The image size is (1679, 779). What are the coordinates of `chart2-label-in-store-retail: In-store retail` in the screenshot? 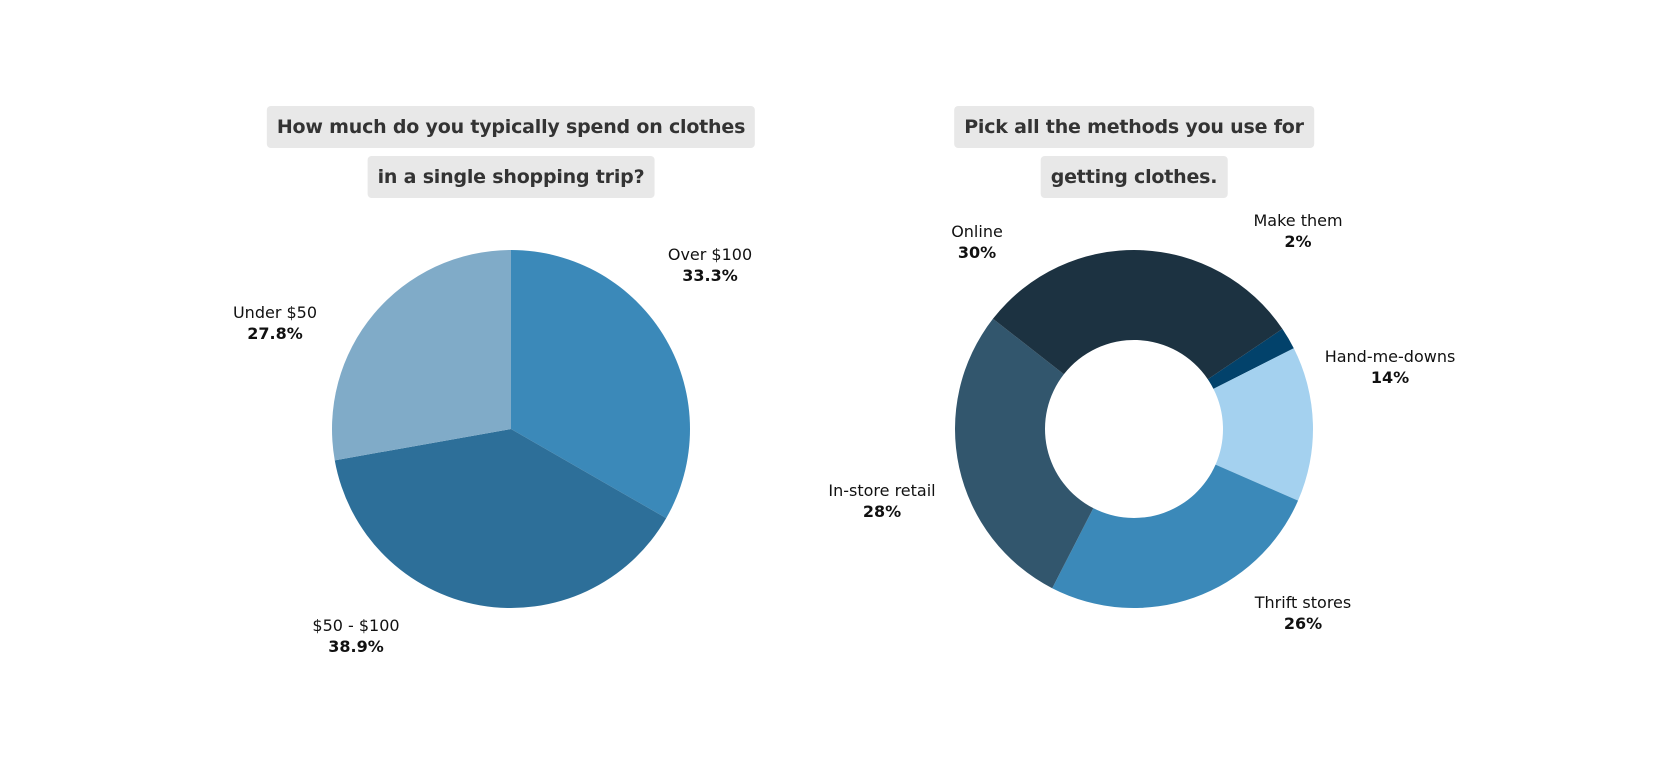 It's located at (881, 490).